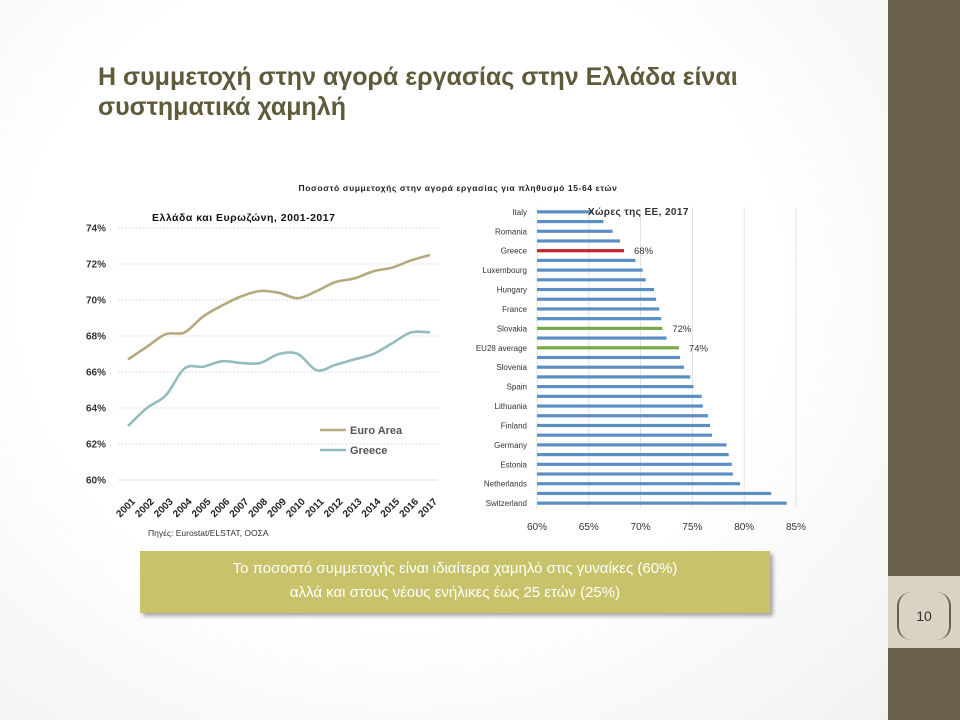  I want to click on line-chart-y-tick: 62%, so click(96, 445).